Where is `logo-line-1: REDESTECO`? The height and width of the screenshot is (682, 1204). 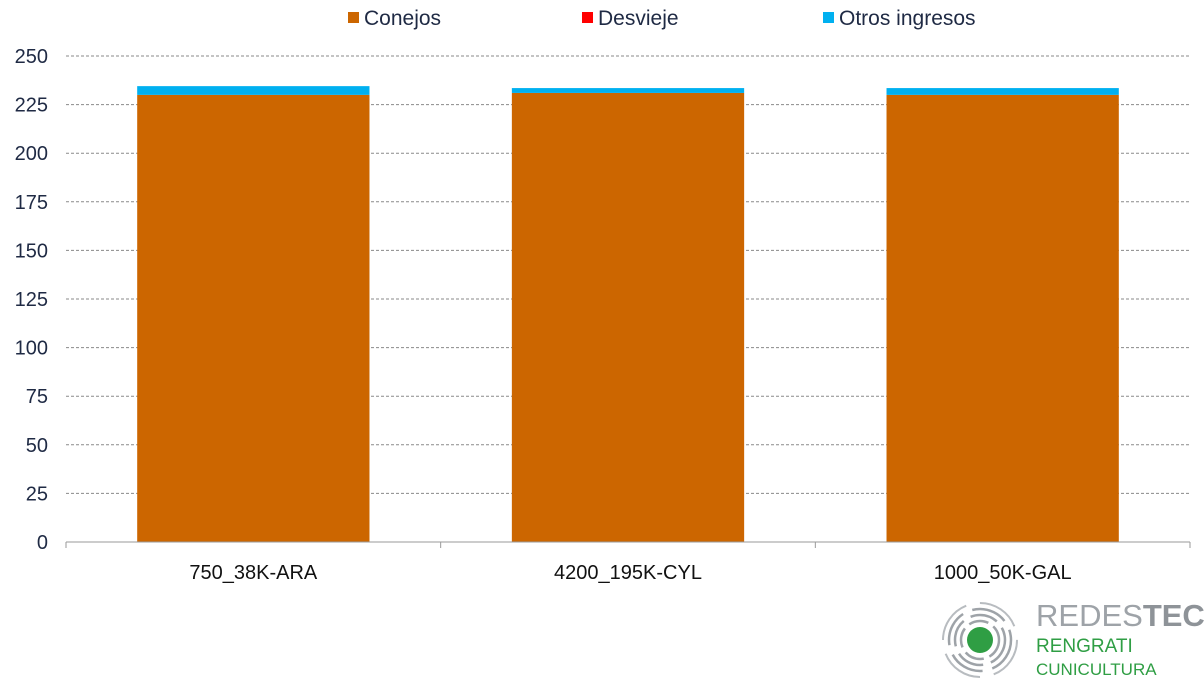 logo-line-1: REDESTECO is located at coordinates (1120, 615).